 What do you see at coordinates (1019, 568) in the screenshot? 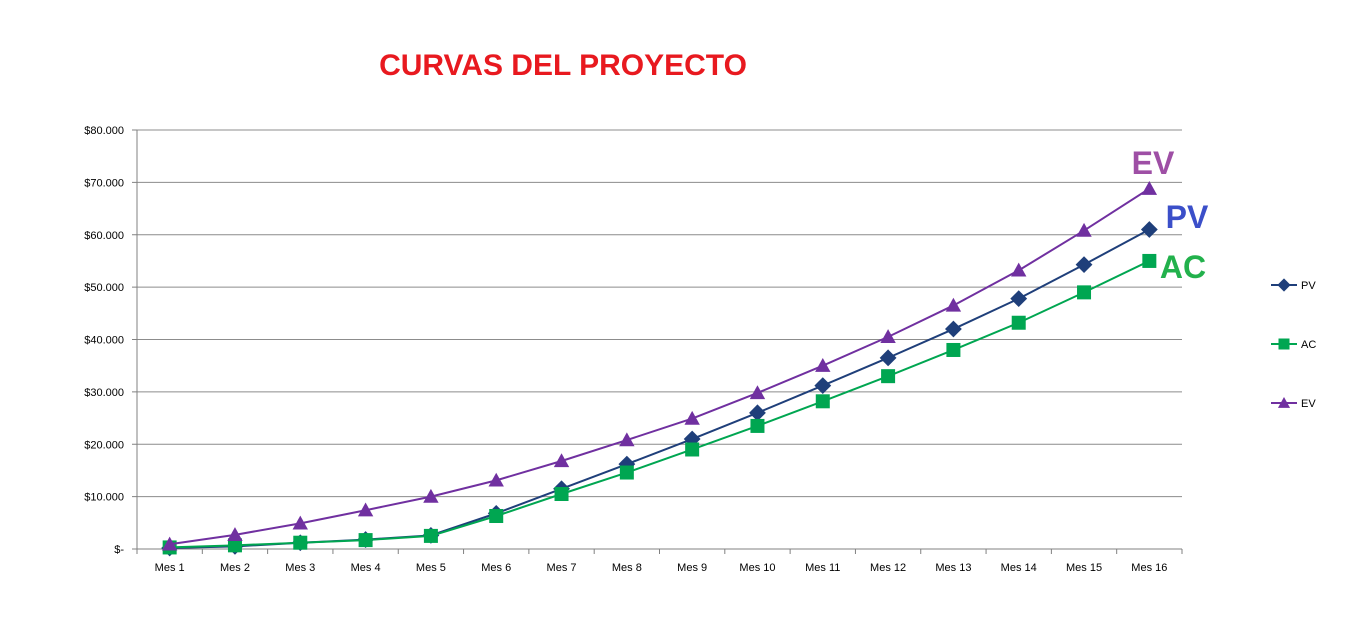
I see `x-tick-label: Mes 14` at bounding box center [1019, 568].